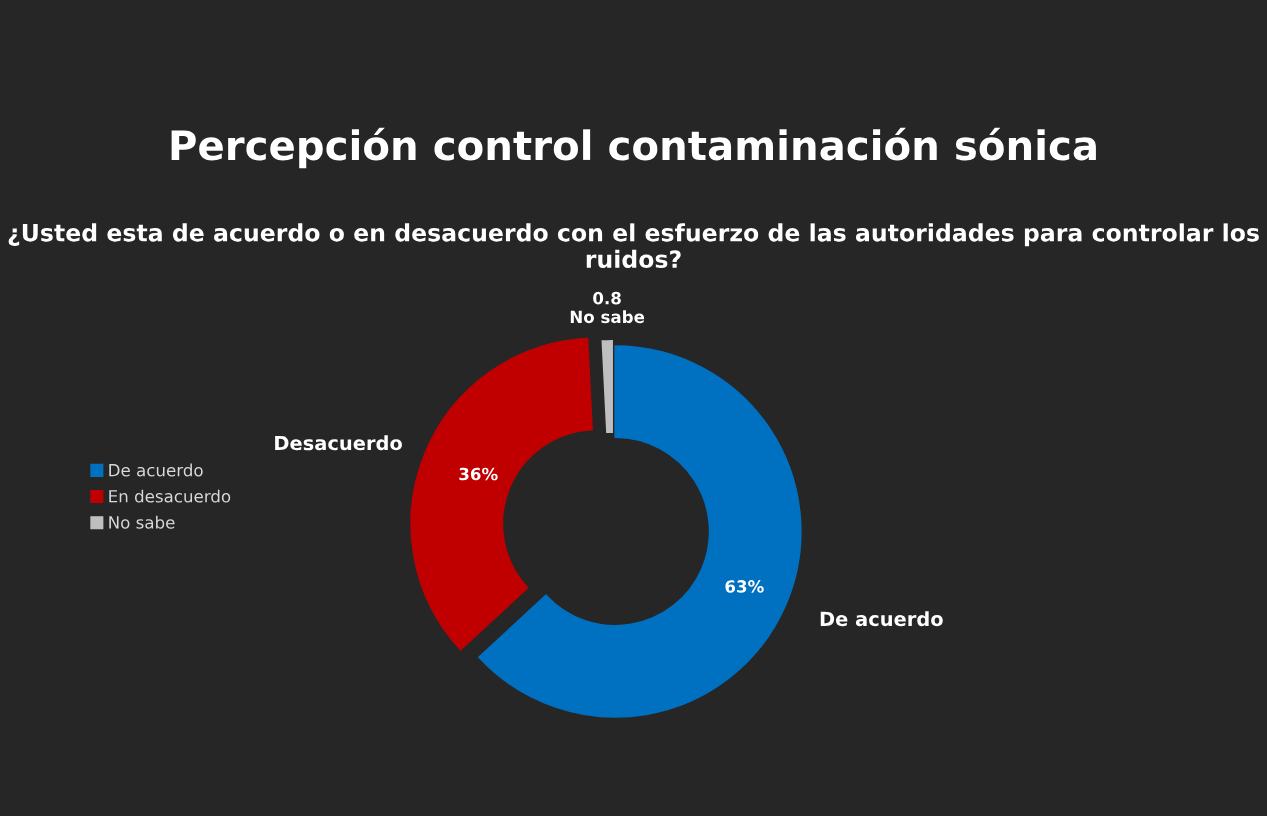  I want to click on legend-label: De acuerdo, so click(156, 470).